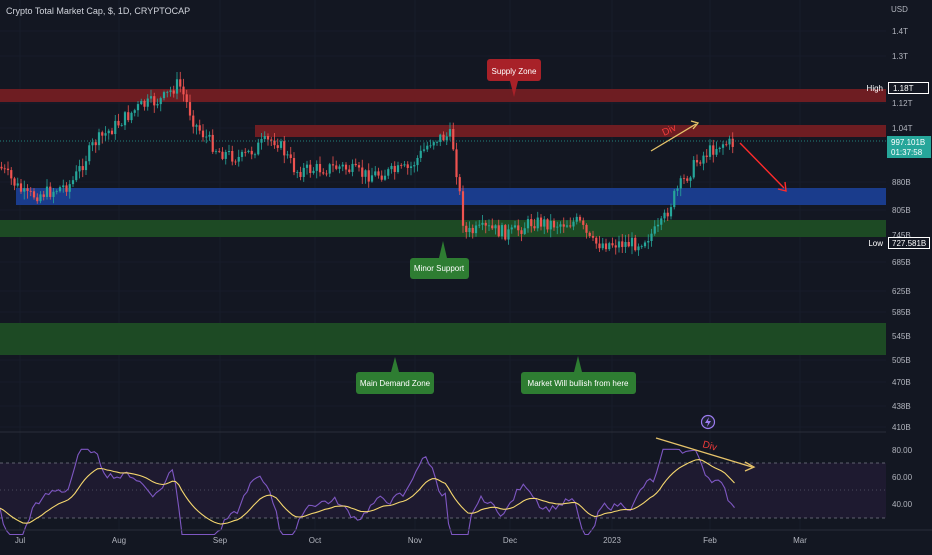 The height and width of the screenshot is (555, 932). Describe the element at coordinates (443, 95) in the screenshot. I see `supply-zone-band` at that location.